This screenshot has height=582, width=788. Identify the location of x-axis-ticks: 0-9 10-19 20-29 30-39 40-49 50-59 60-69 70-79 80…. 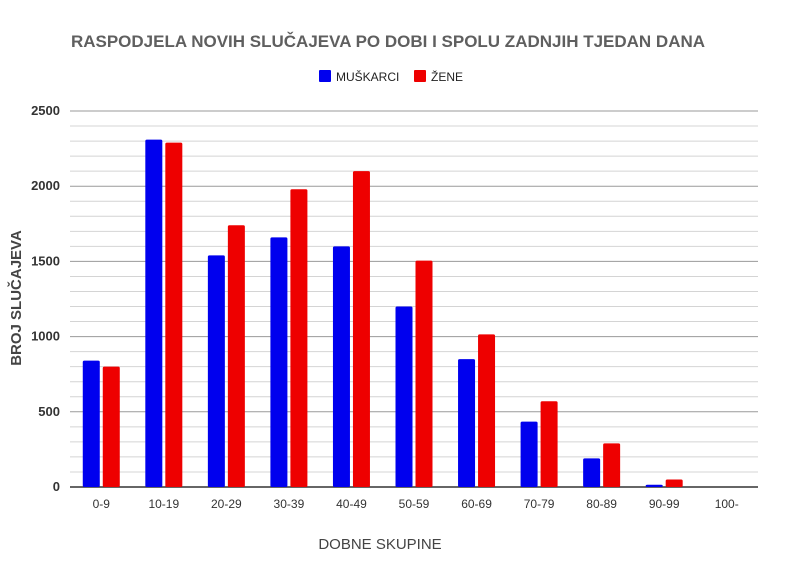
(416, 504).